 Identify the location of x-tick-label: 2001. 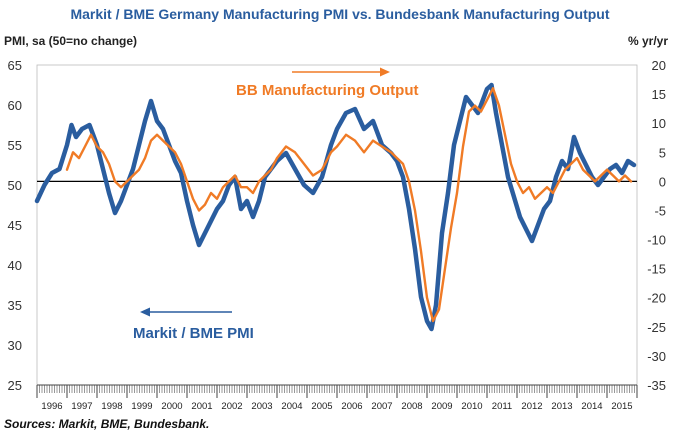
(201, 406).